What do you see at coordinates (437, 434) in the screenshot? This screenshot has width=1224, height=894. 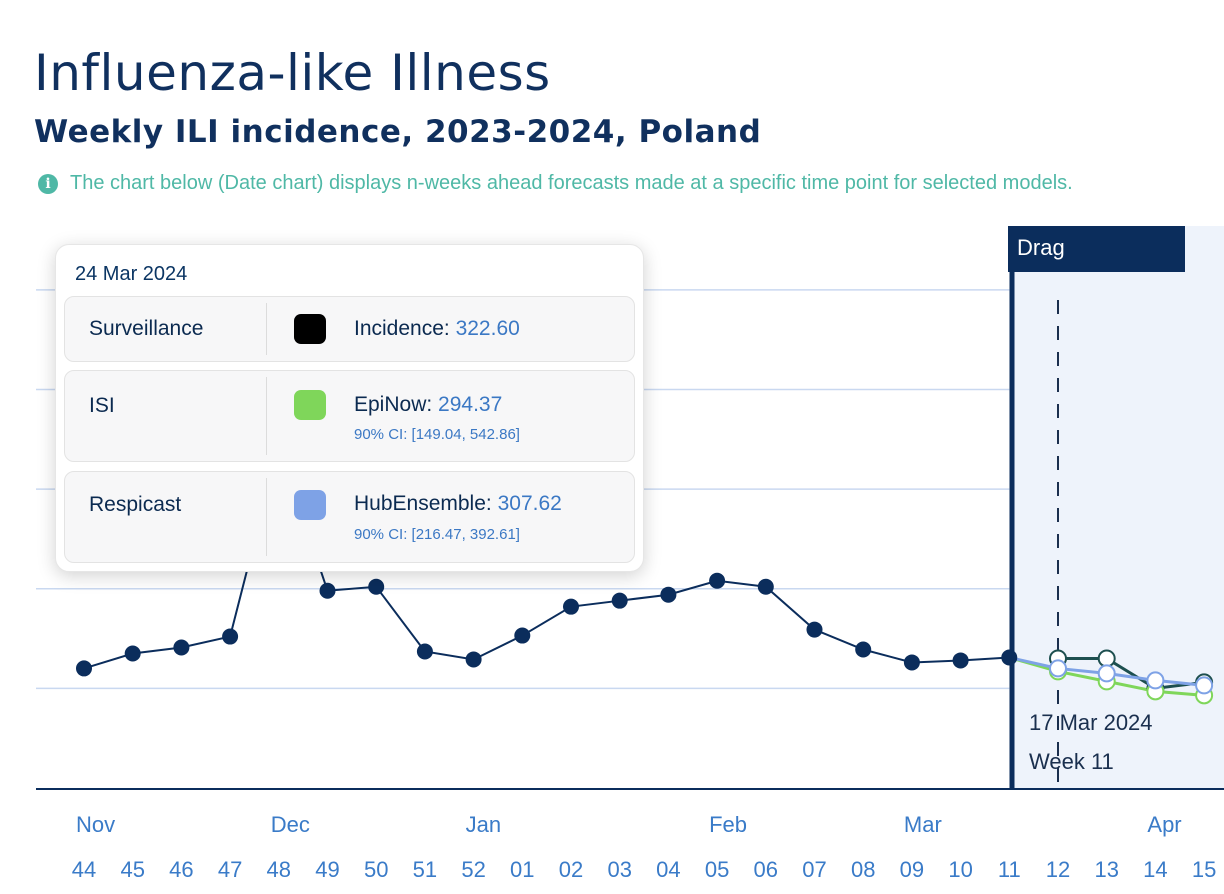 I see `tooltip-ci: 90% CI: [149.04, 542.86]` at bounding box center [437, 434].